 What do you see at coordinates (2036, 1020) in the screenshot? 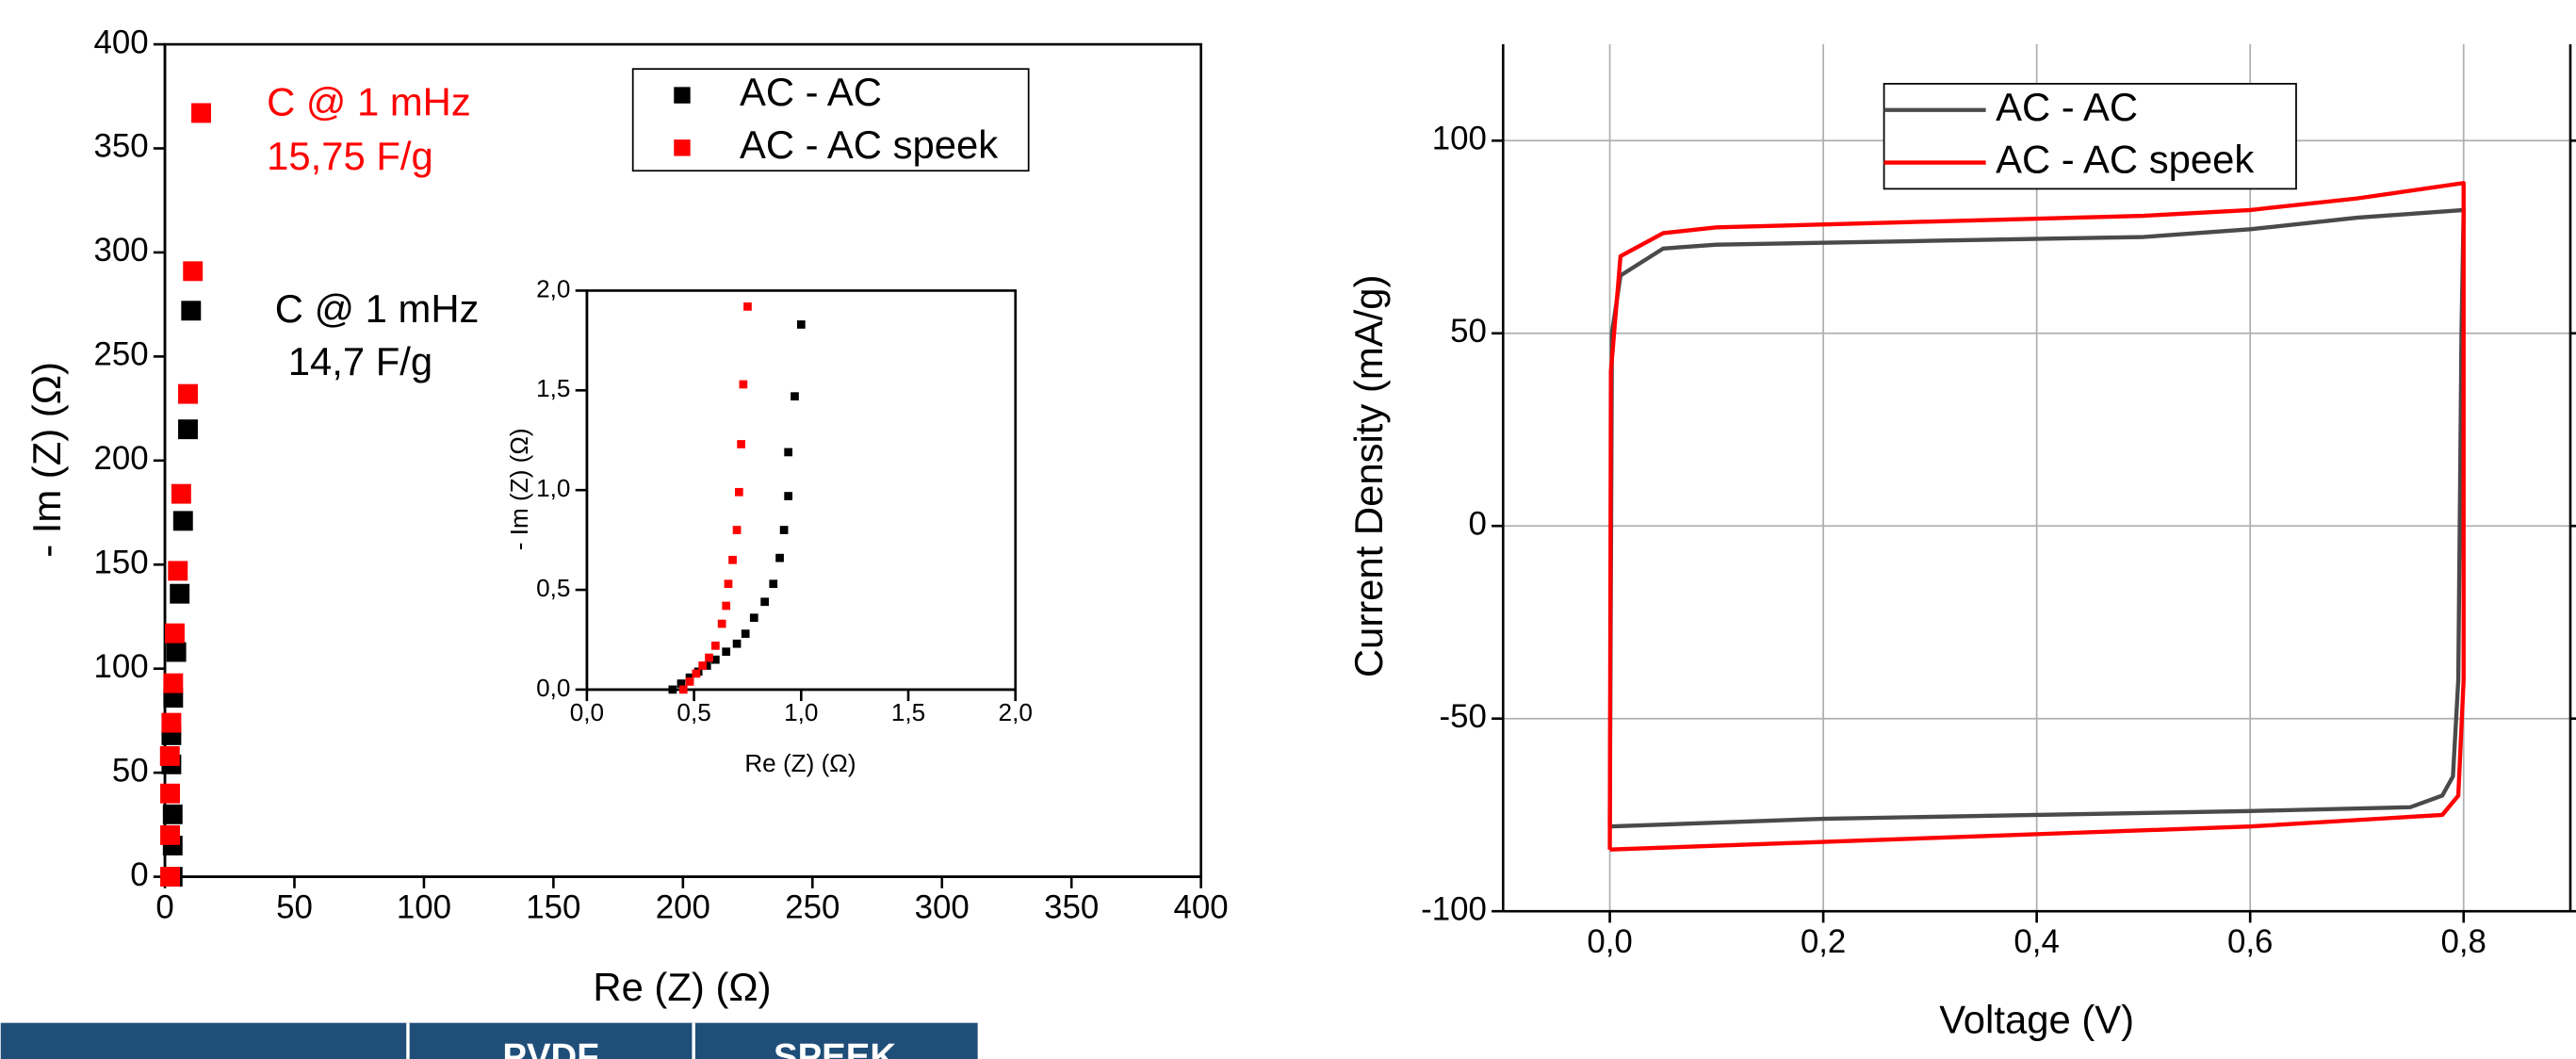
I see `x-axis-label: Voltage (V)` at bounding box center [2036, 1020].